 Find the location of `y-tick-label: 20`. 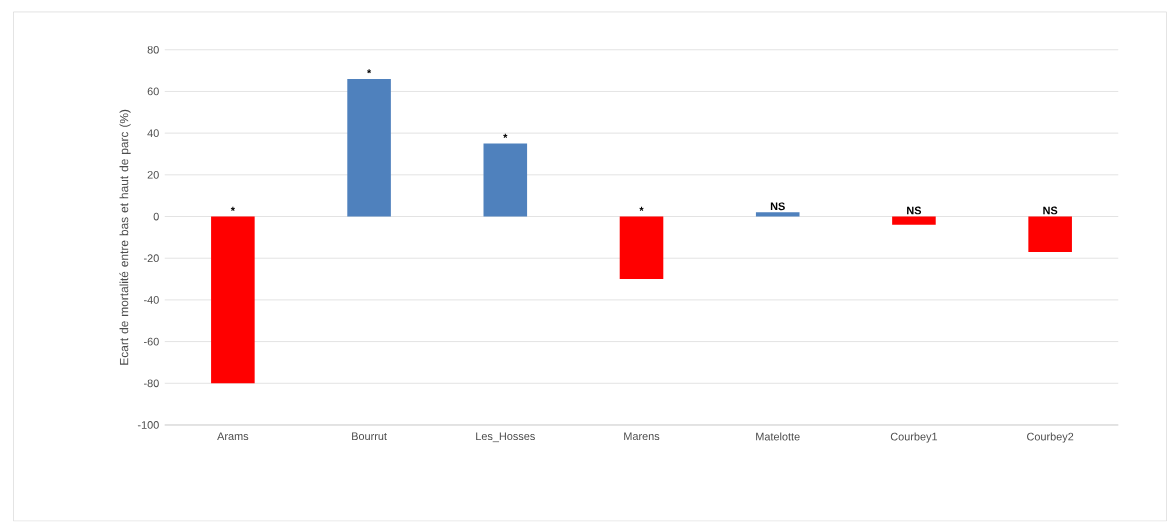

y-tick-label: 20 is located at coordinates (153, 175).